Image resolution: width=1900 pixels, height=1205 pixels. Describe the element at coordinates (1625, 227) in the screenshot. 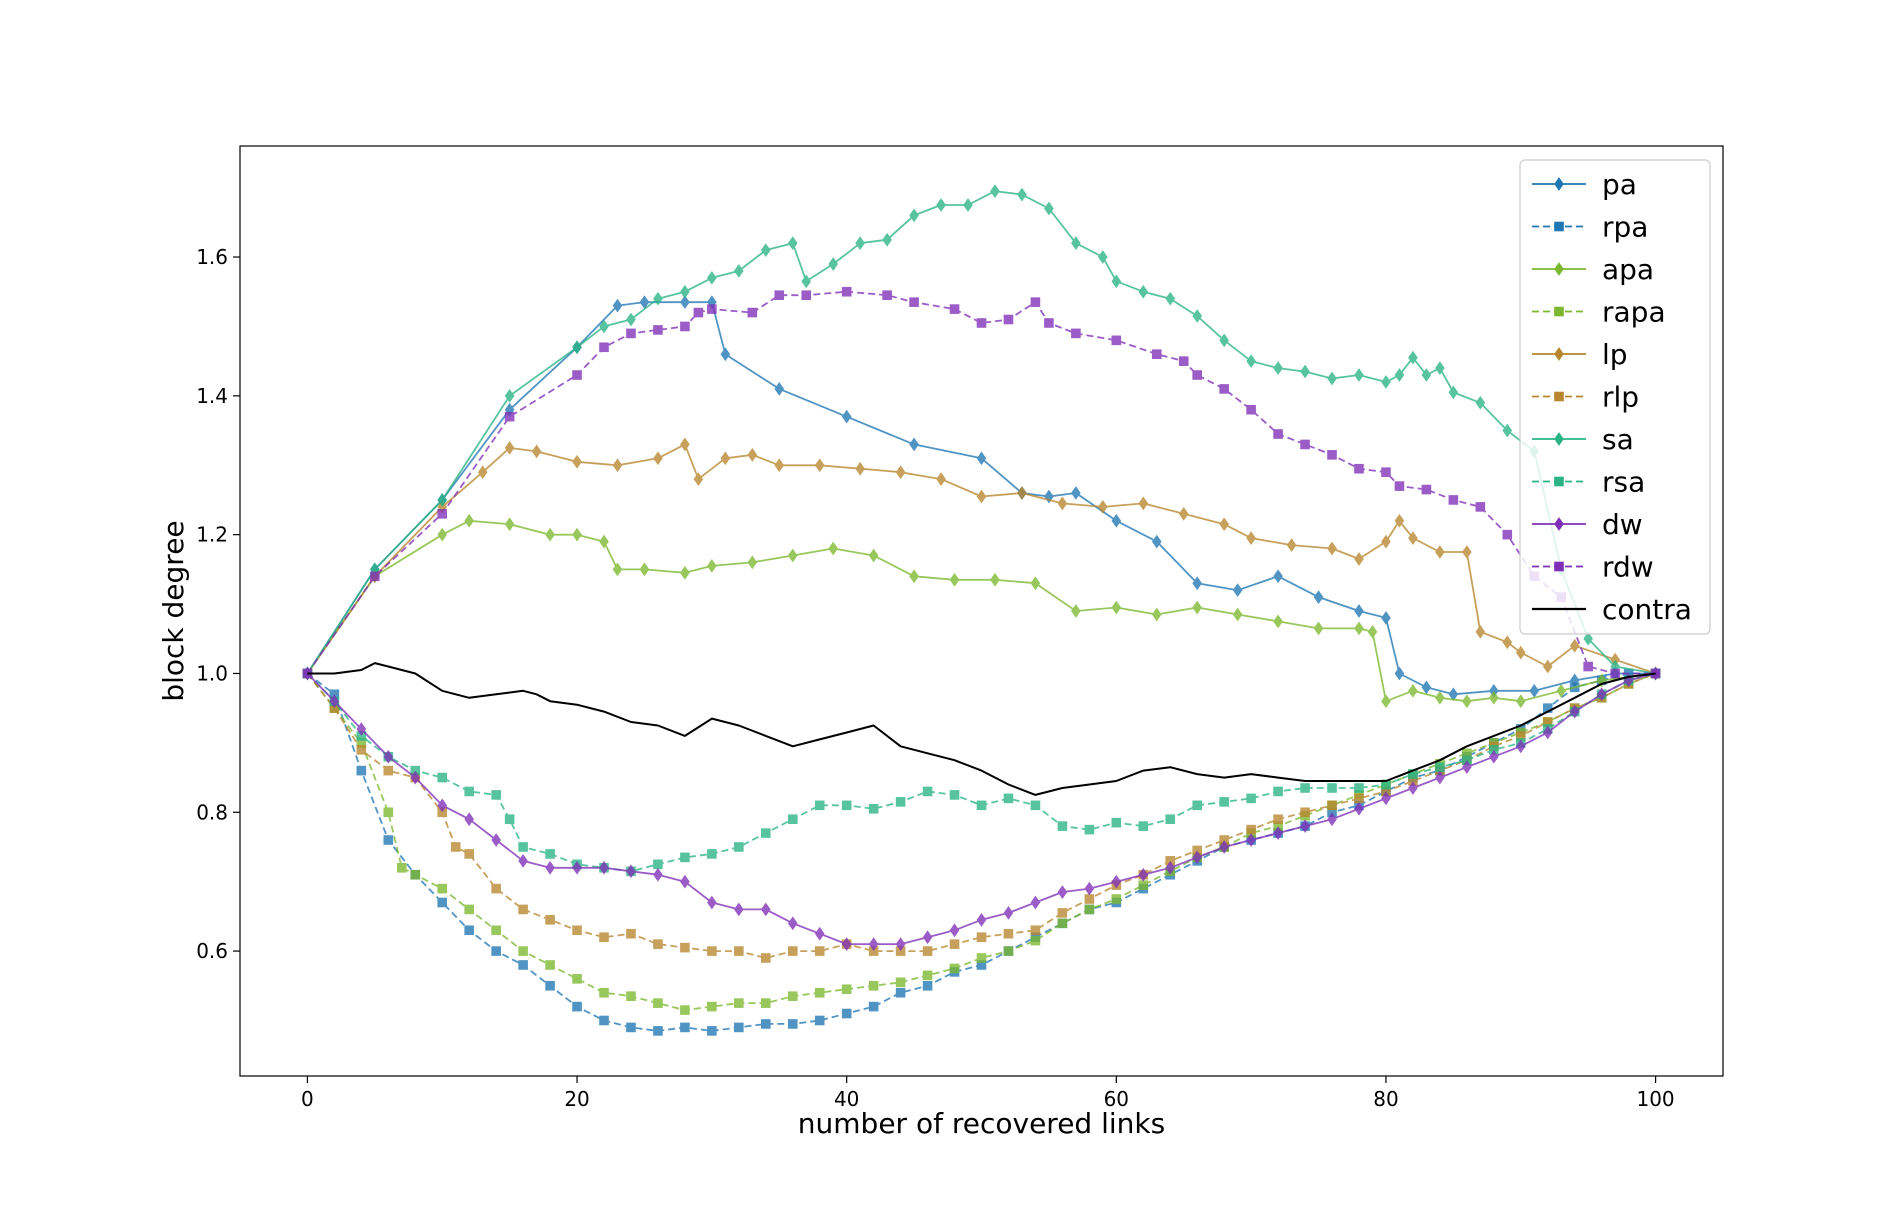

I see `legend-label-rpa: rpa` at that location.